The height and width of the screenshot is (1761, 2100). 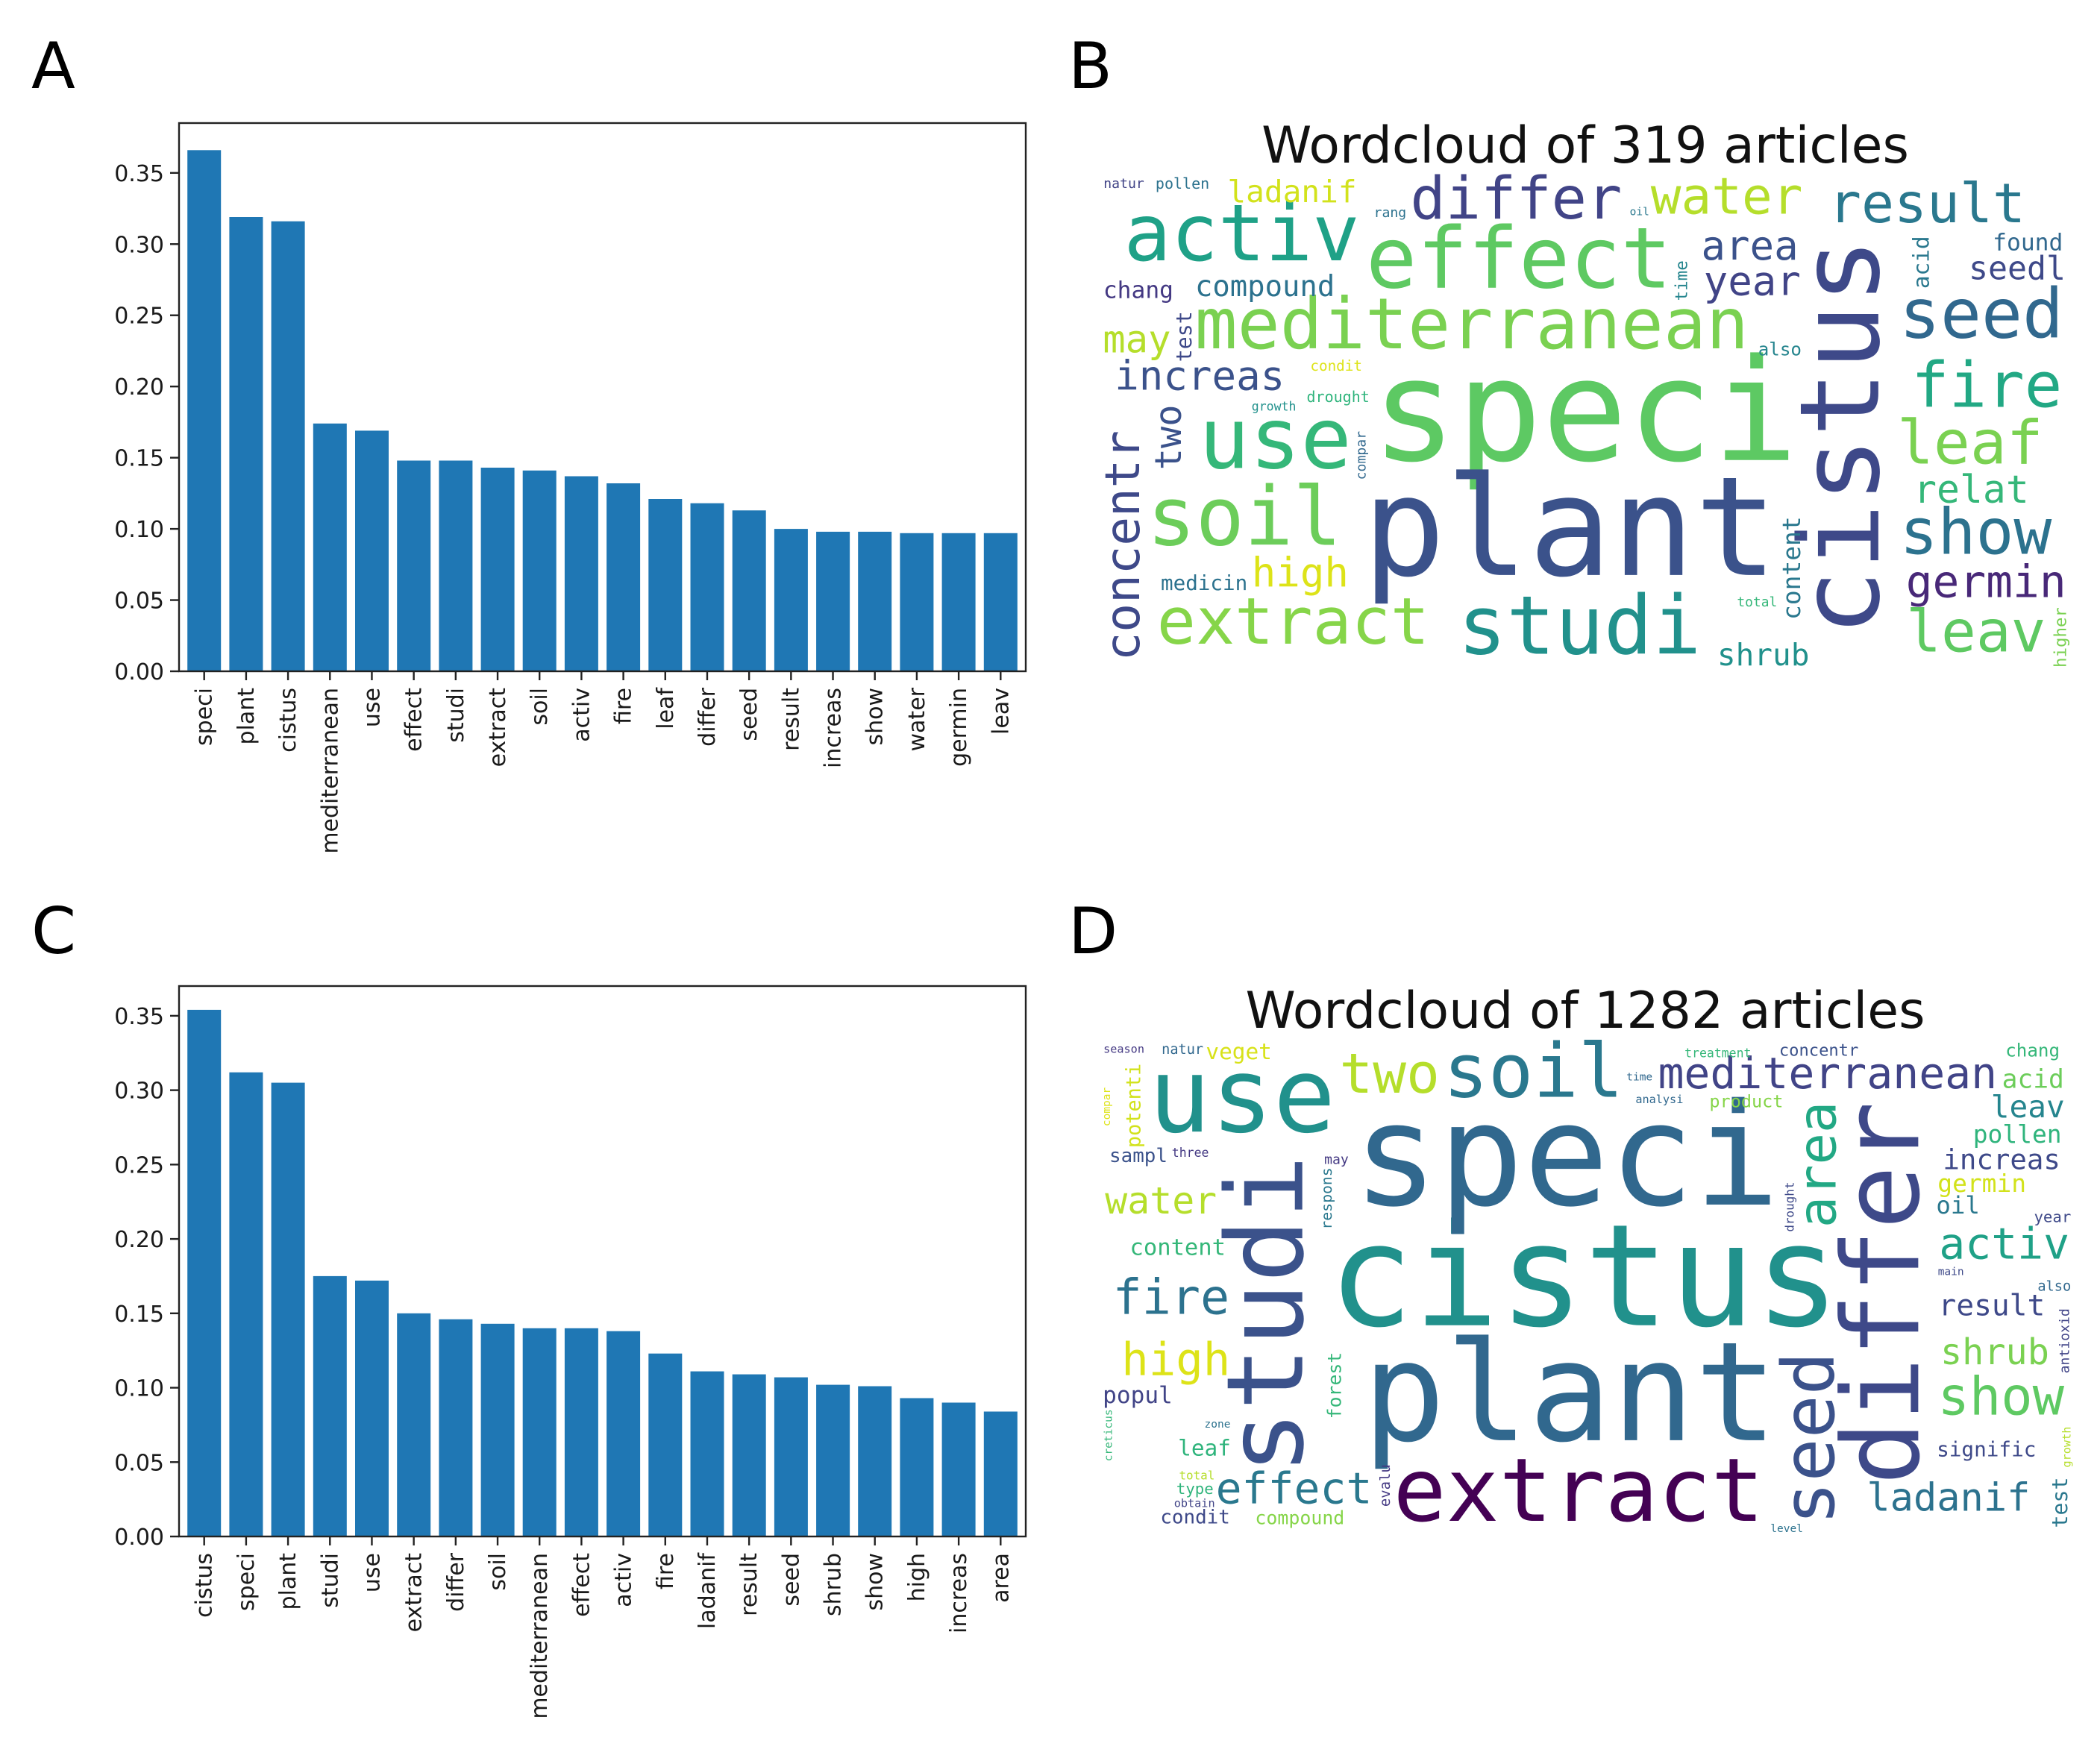 What do you see at coordinates (372, 550) in the screenshot?
I see `bar-use` at bounding box center [372, 550].